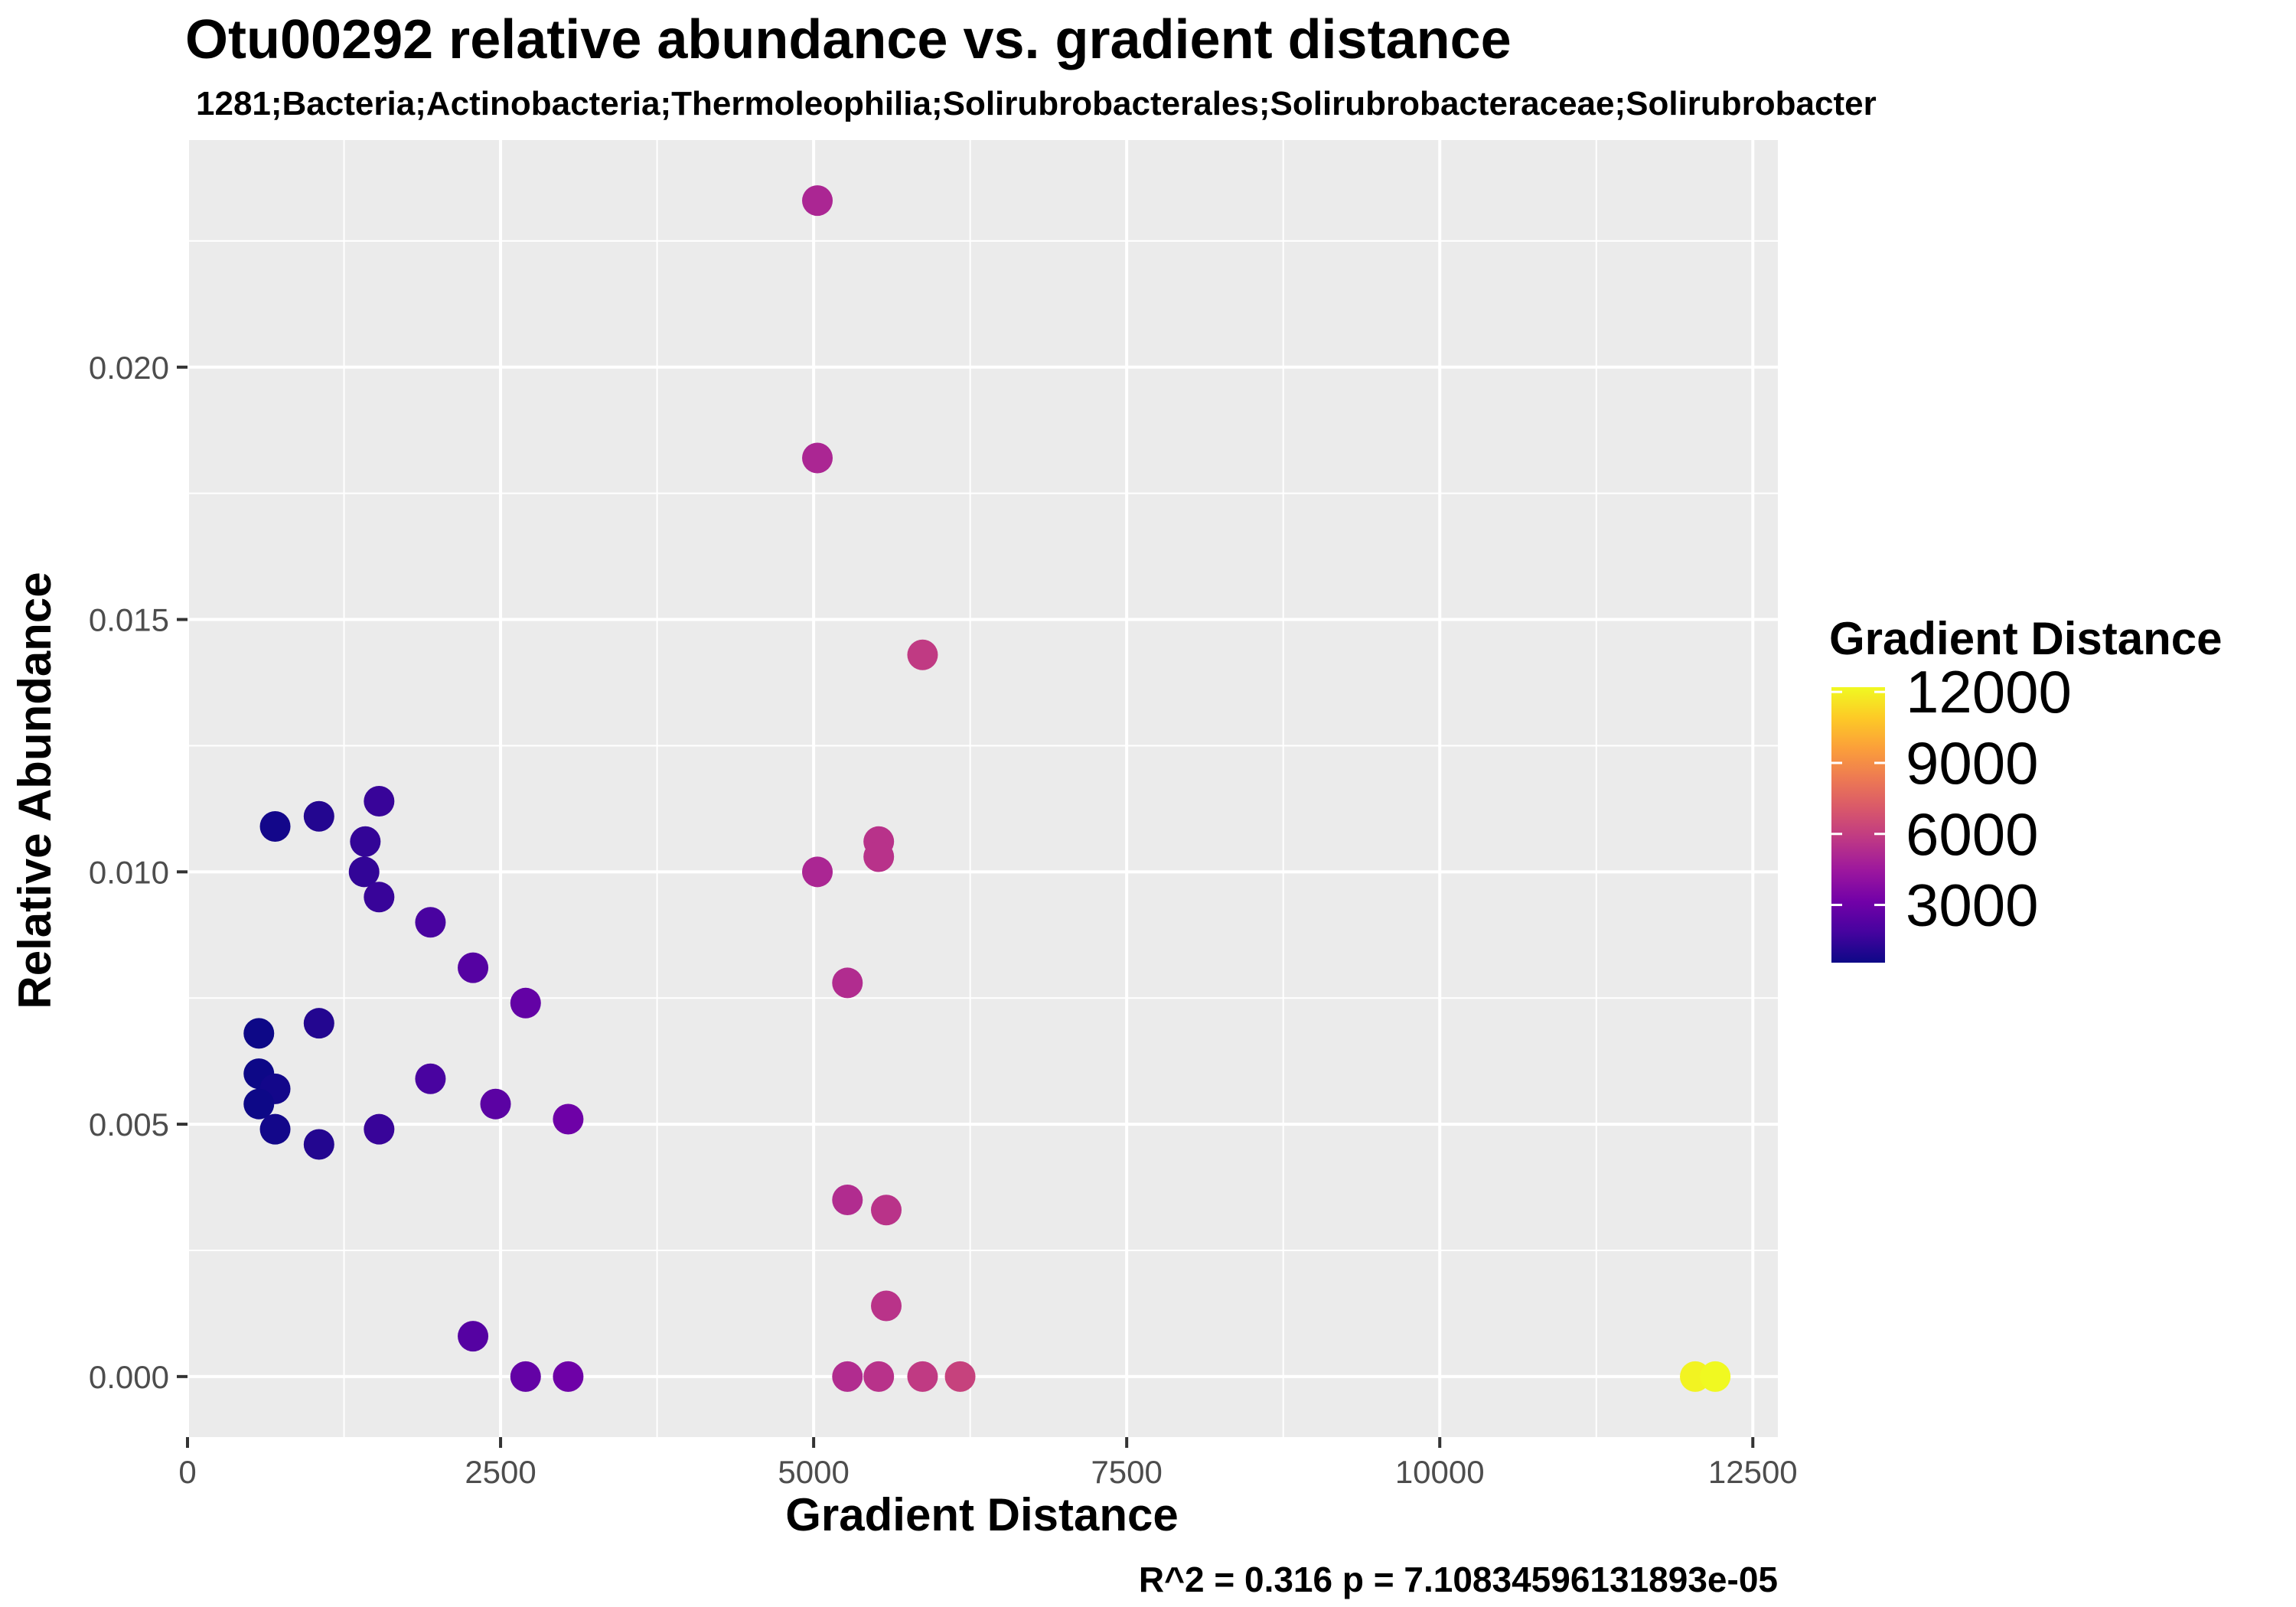  What do you see at coordinates (1858, 825) in the screenshot?
I see `legend-colorbar` at bounding box center [1858, 825].